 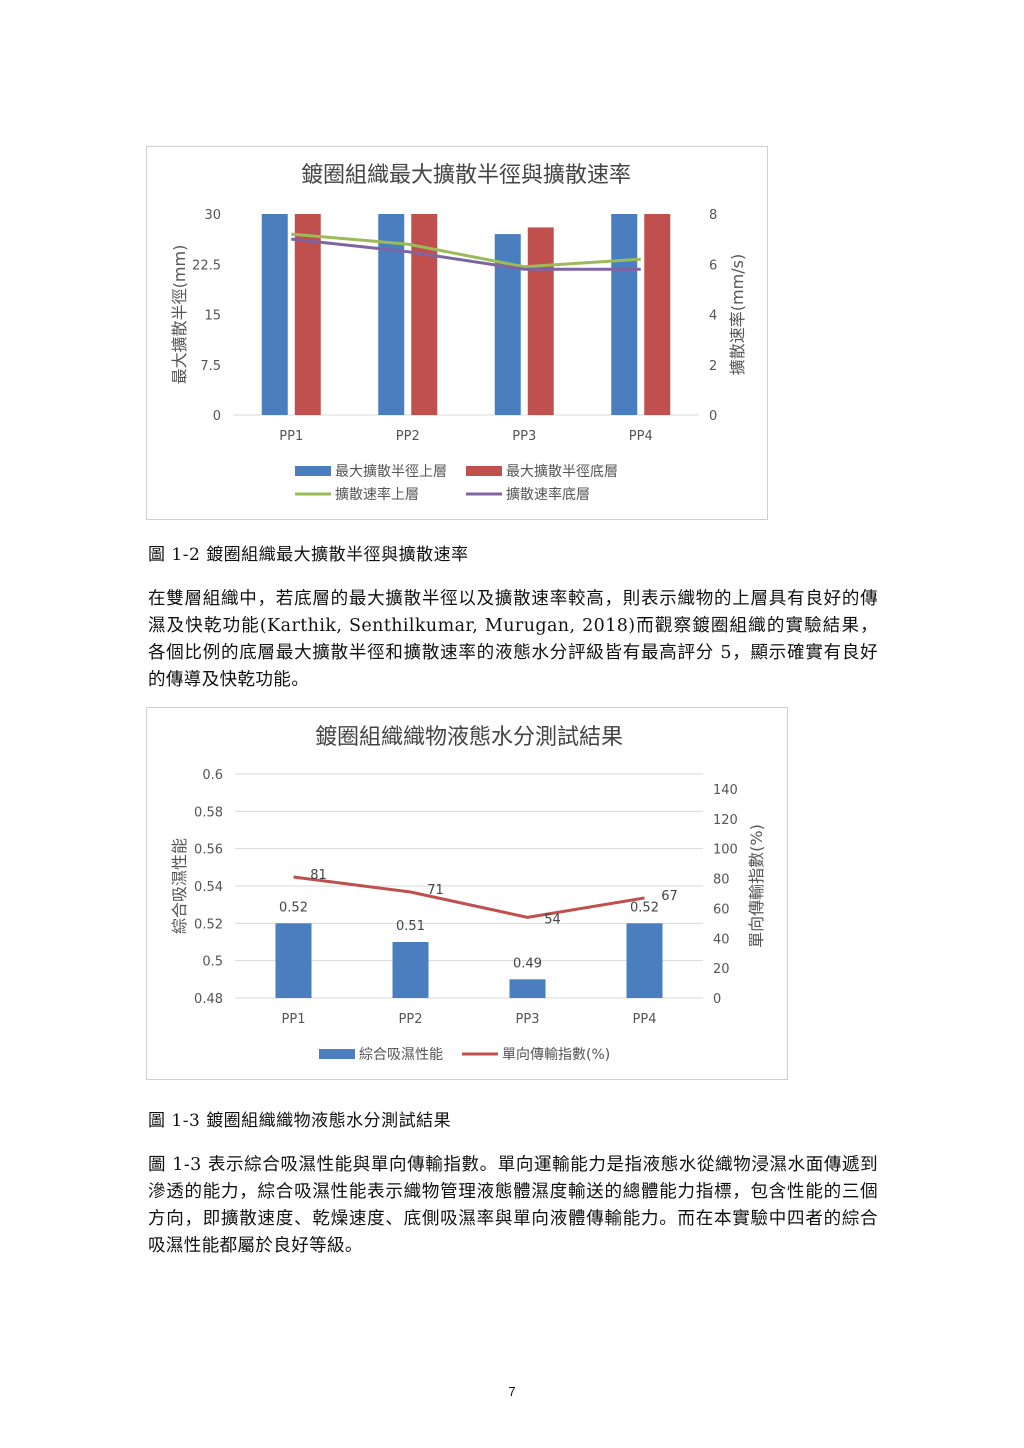 What do you see at coordinates (435, 890) in the screenshot?
I see `line-data-label: 71` at bounding box center [435, 890].